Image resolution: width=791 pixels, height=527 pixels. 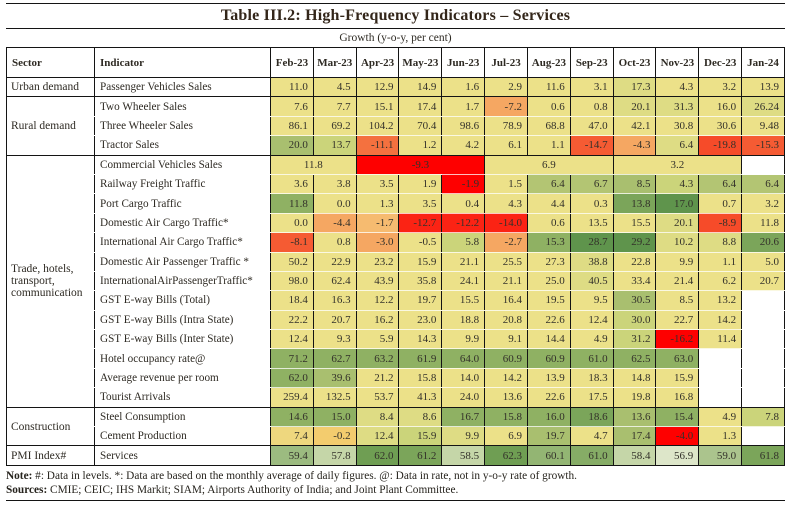 What do you see at coordinates (292, 455) in the screenshot?
I see `data-cell: 59.4` at bounding box center [292, 455].